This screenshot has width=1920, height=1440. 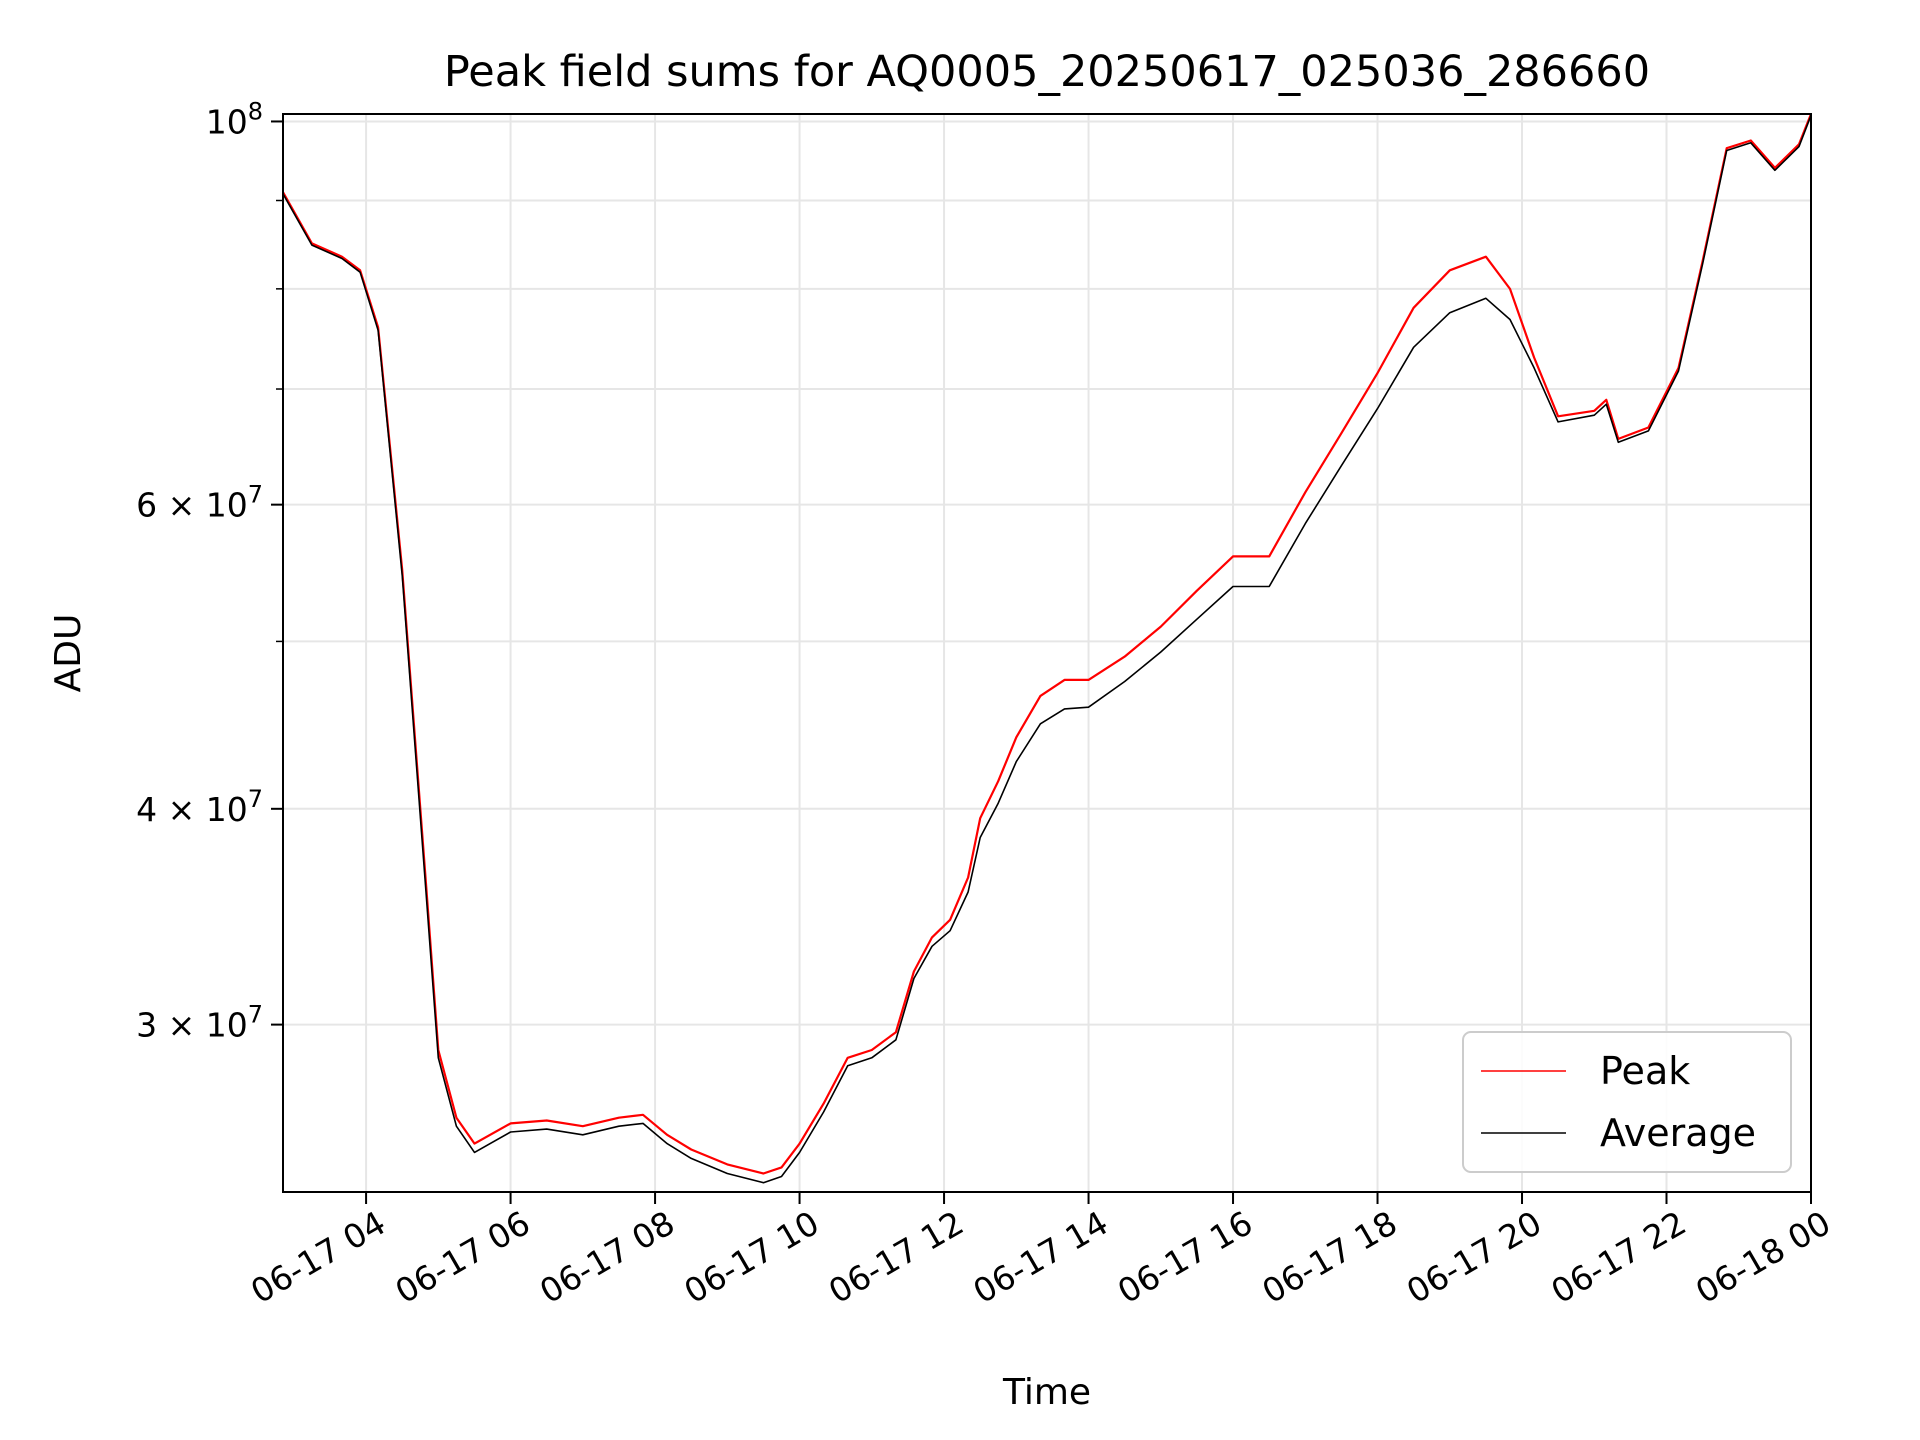 What do you see at coordinates (199, 503) in the screenshot?
I see `y-tick-label: 6 × 107` at bounding box center [199, 503].